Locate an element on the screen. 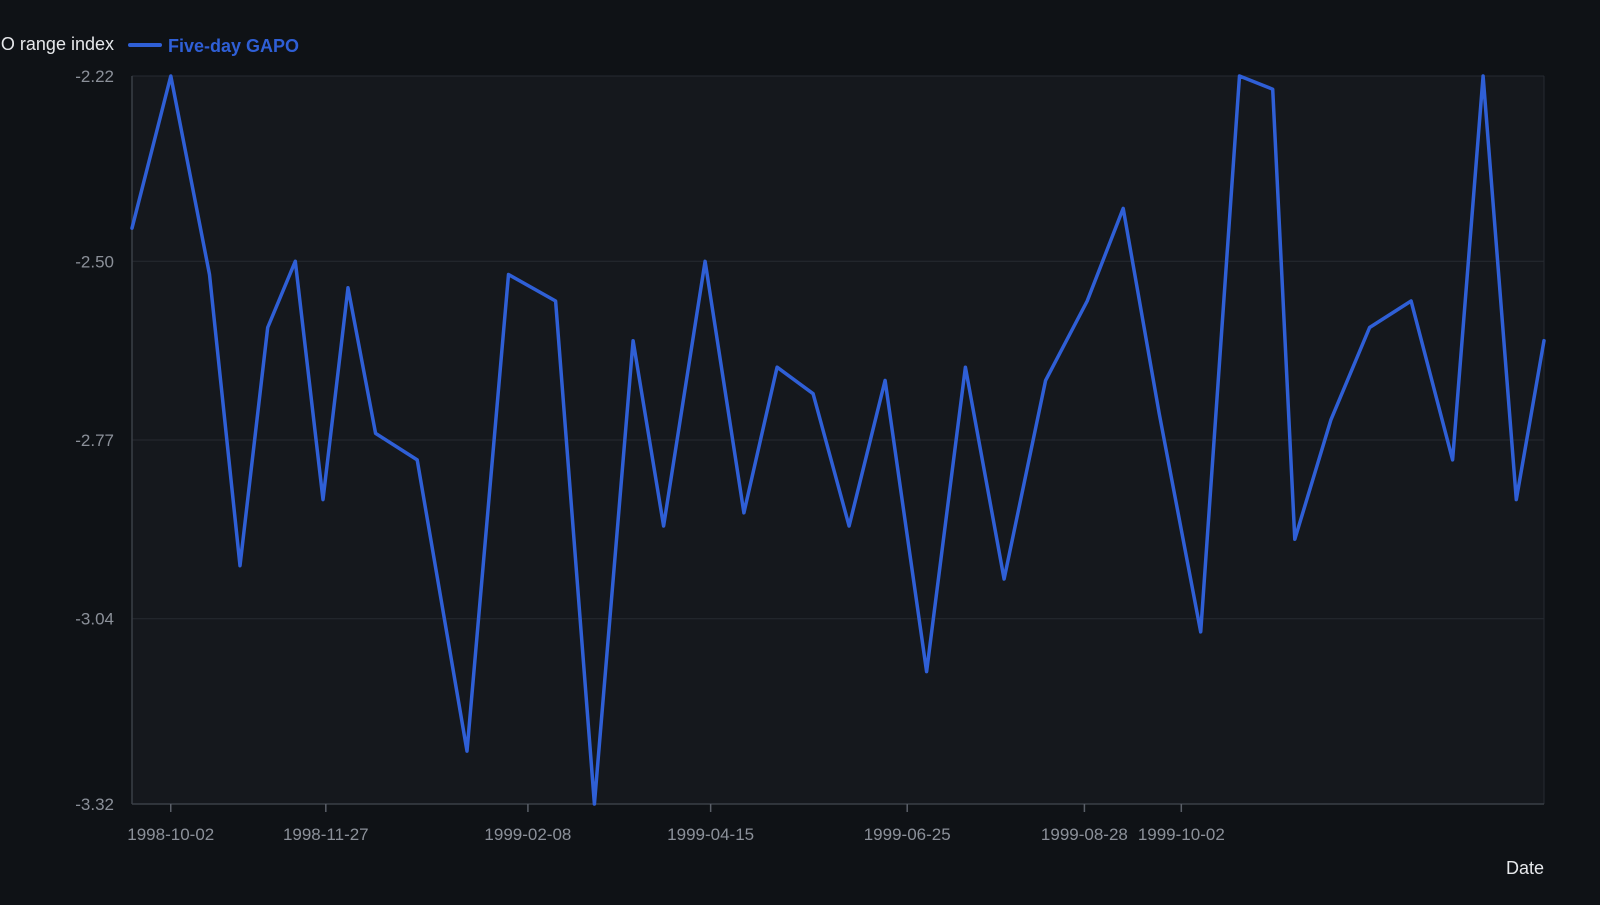 Image resolution: width=1600 pixels, height=905 pixels. x-tick-label: 1999-06-25 is located at coordinates (907, 834).